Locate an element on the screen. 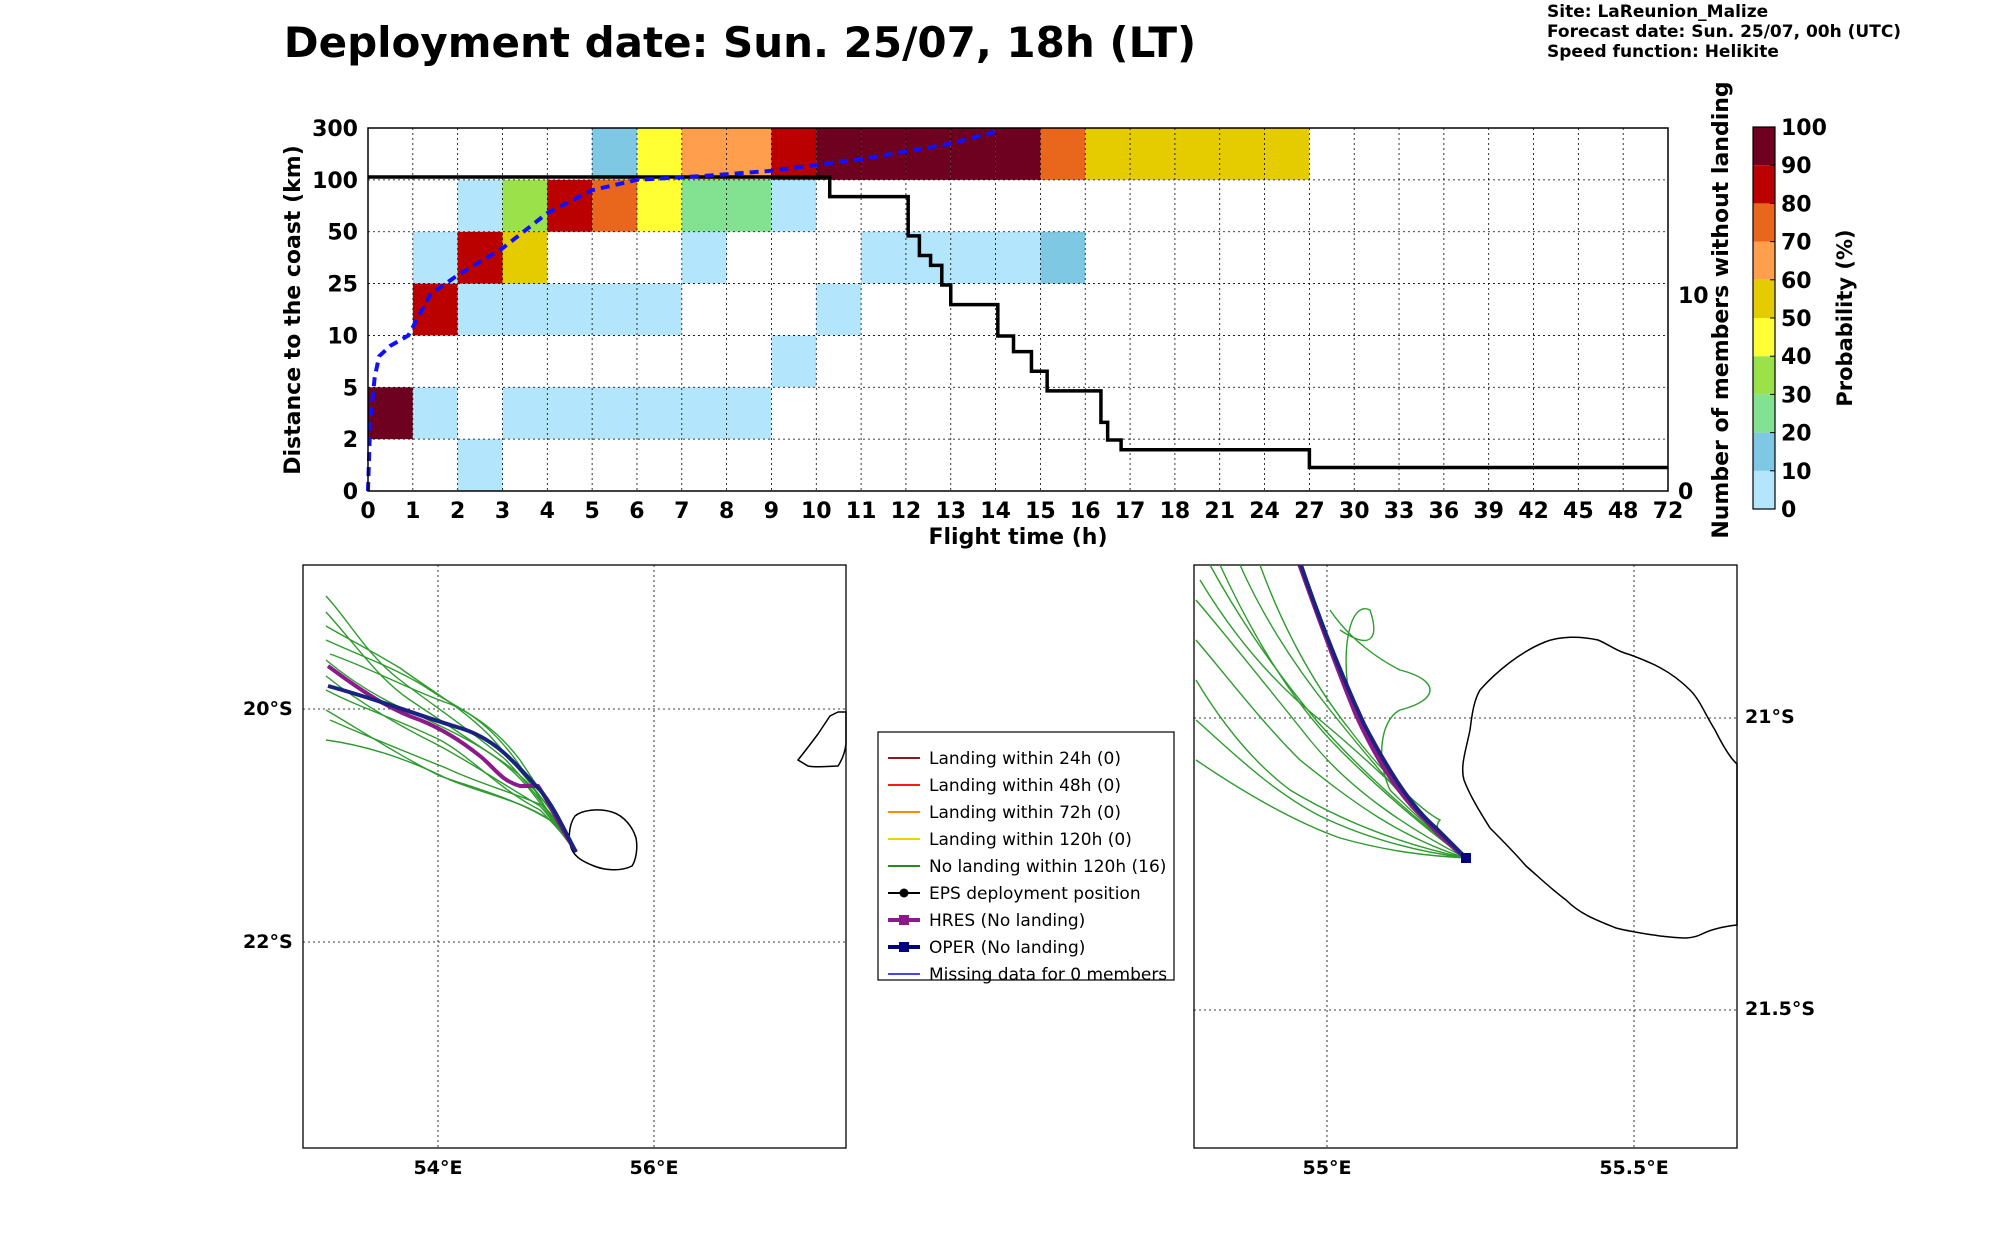 Image resolution: width=2000 pixels, height=1250 pixels. map2-oper-track is located at coordinates (1383, 712).